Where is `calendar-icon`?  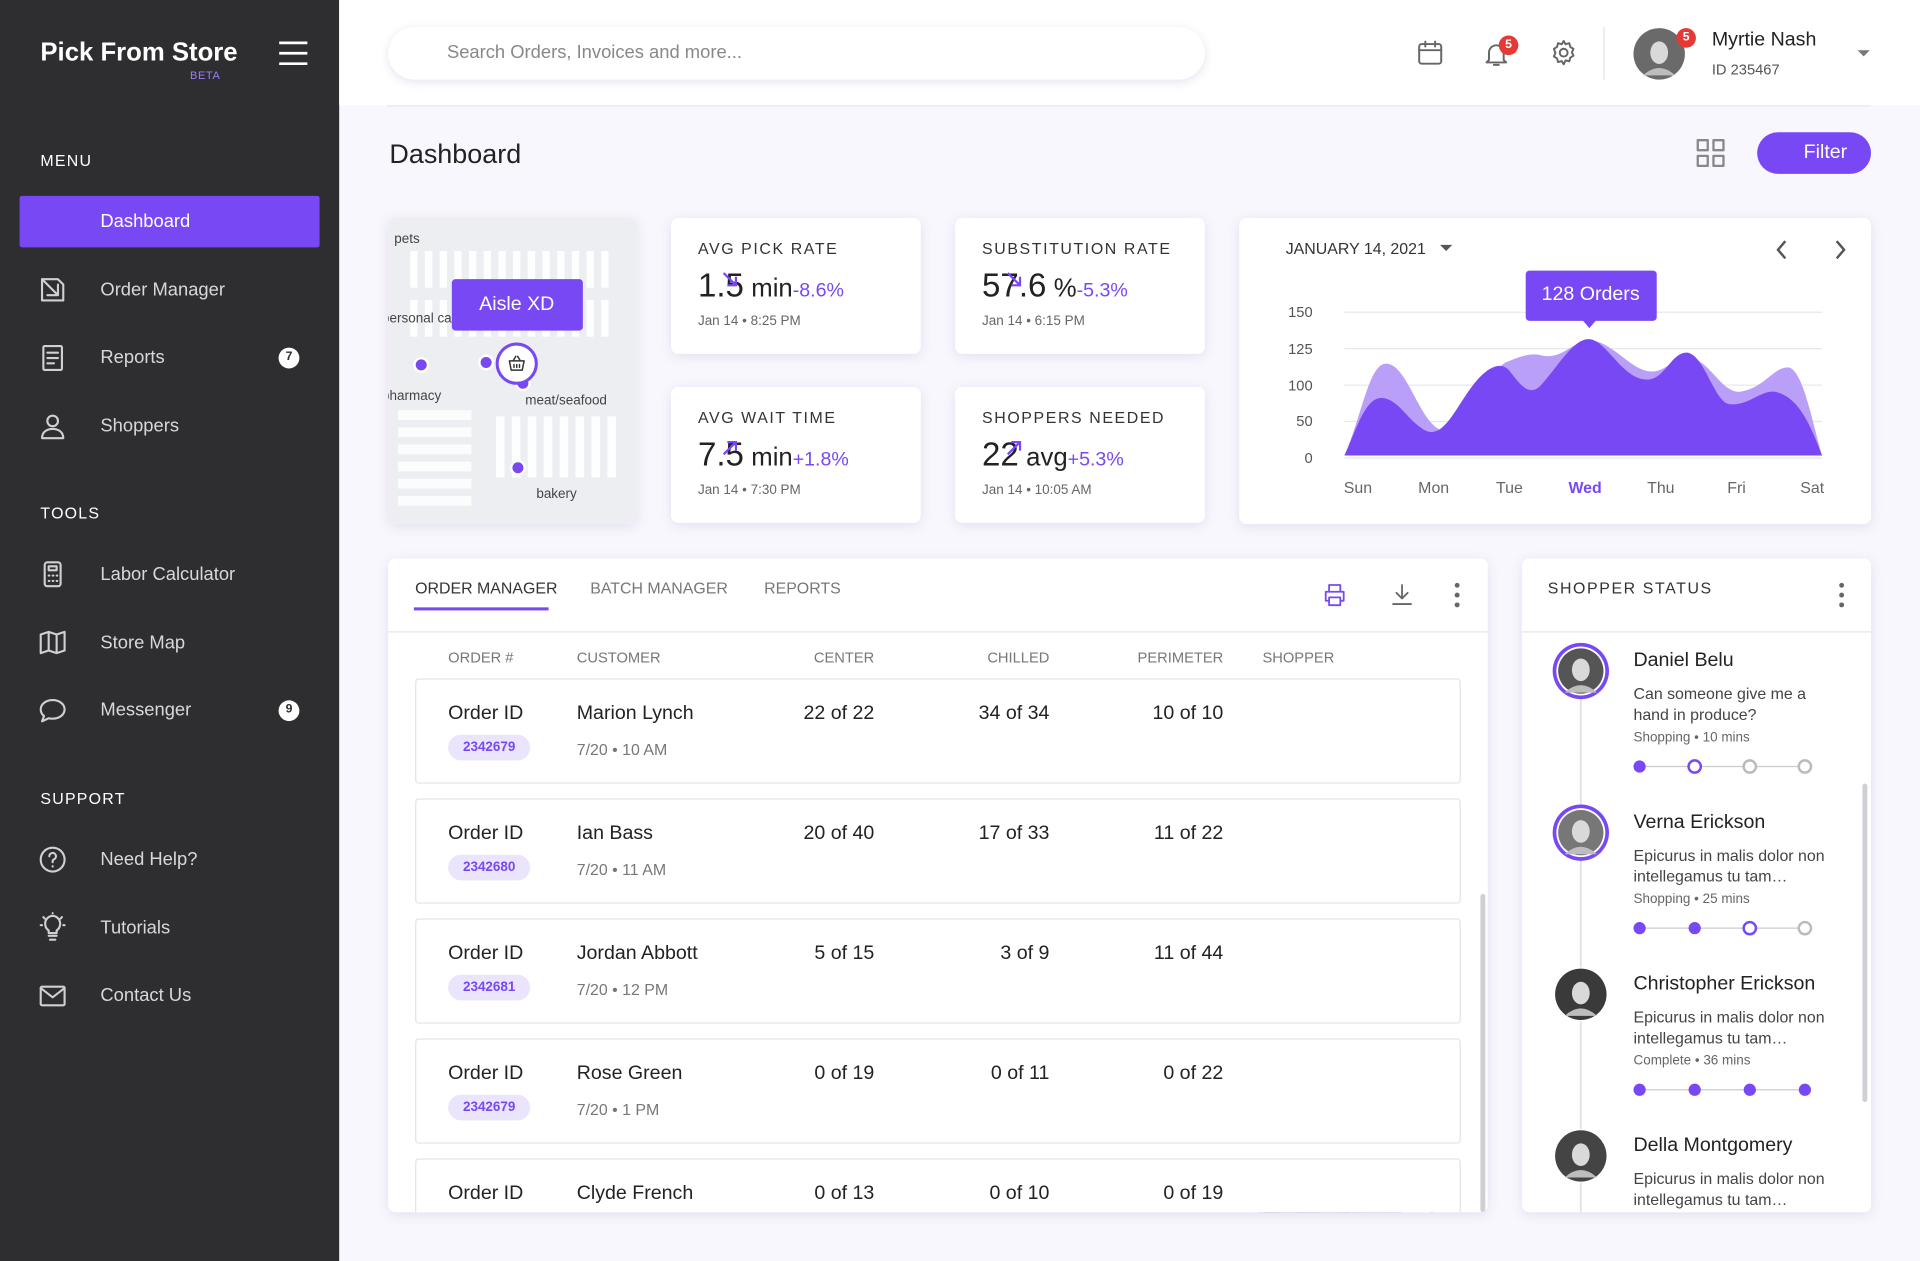
calendar-icon is located at coordinates (1430, 52).